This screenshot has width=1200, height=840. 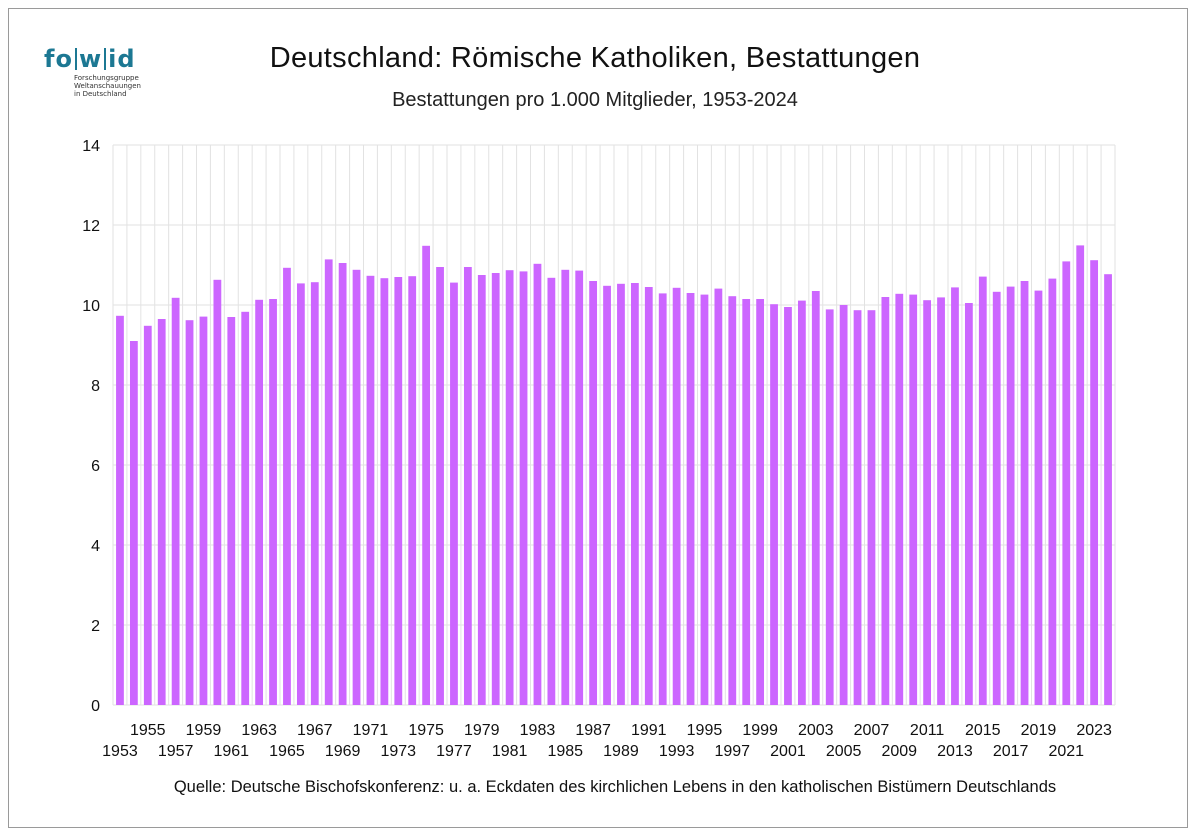 I want to click on y-tick-label: 10, so click(x=91, y=306).